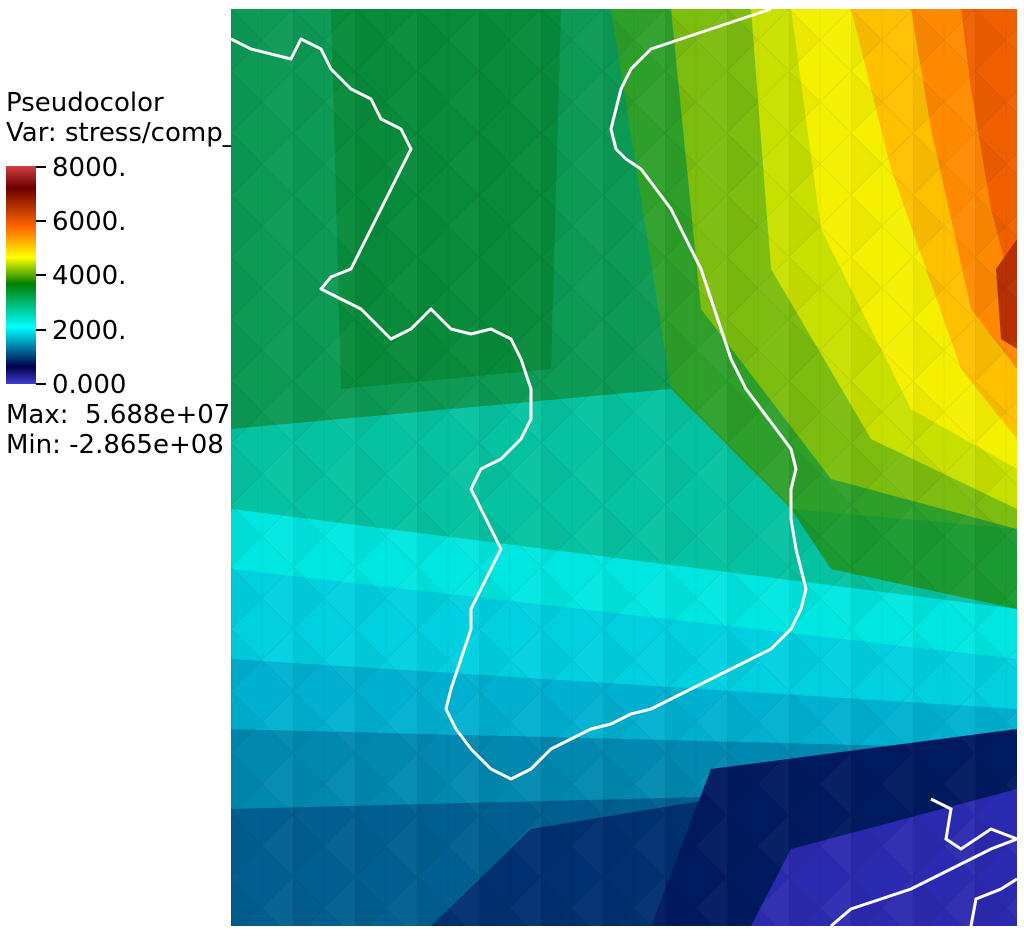  What do you see at coordinates (115, 445) in the screenshot?
I see `min-value: Min: -2.865e+08` at bounding box center [115, 445].